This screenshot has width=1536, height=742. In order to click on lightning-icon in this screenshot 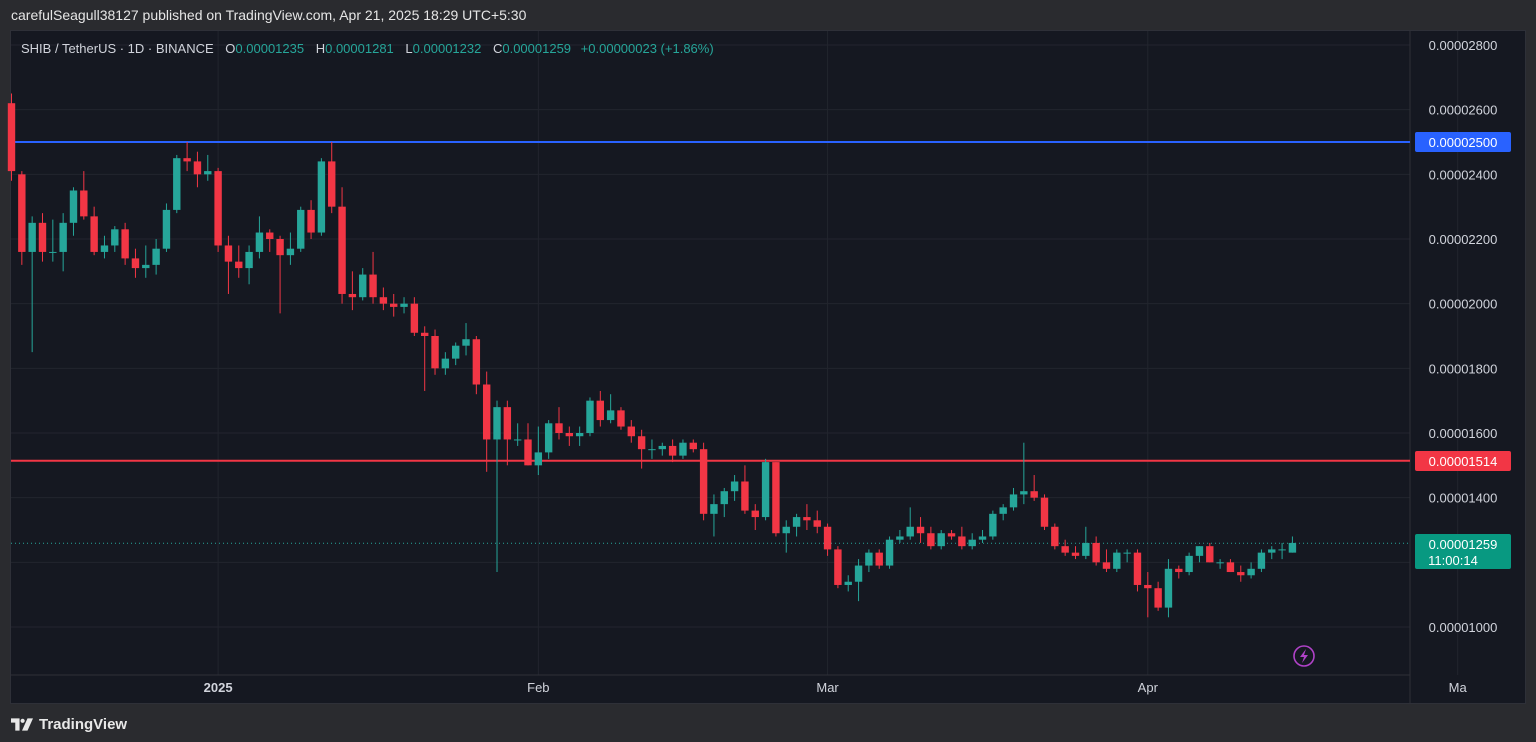, I will do `click(1304, 656)`.